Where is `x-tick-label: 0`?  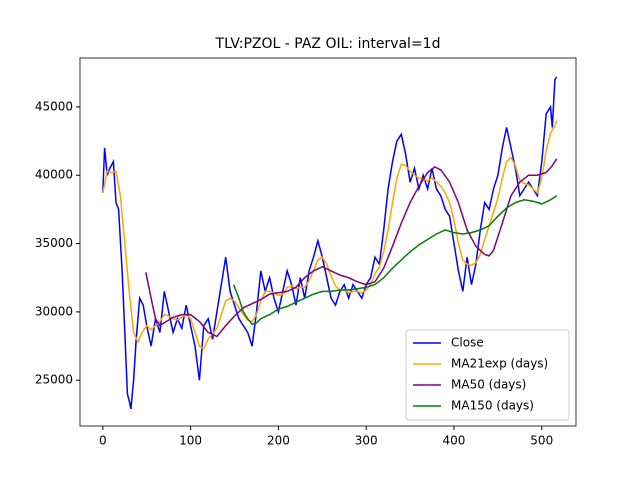 x-tick-label: 0 is located at coordinates (103, 441).